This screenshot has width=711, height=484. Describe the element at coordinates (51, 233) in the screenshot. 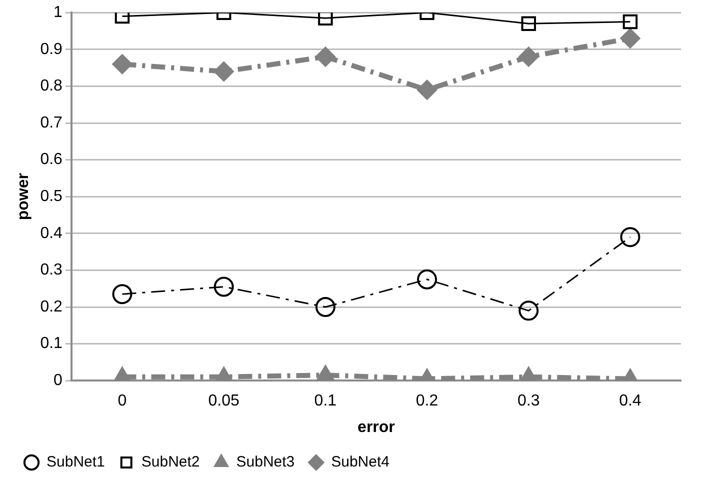

I see `y-tick-label: 0.4` at that location.